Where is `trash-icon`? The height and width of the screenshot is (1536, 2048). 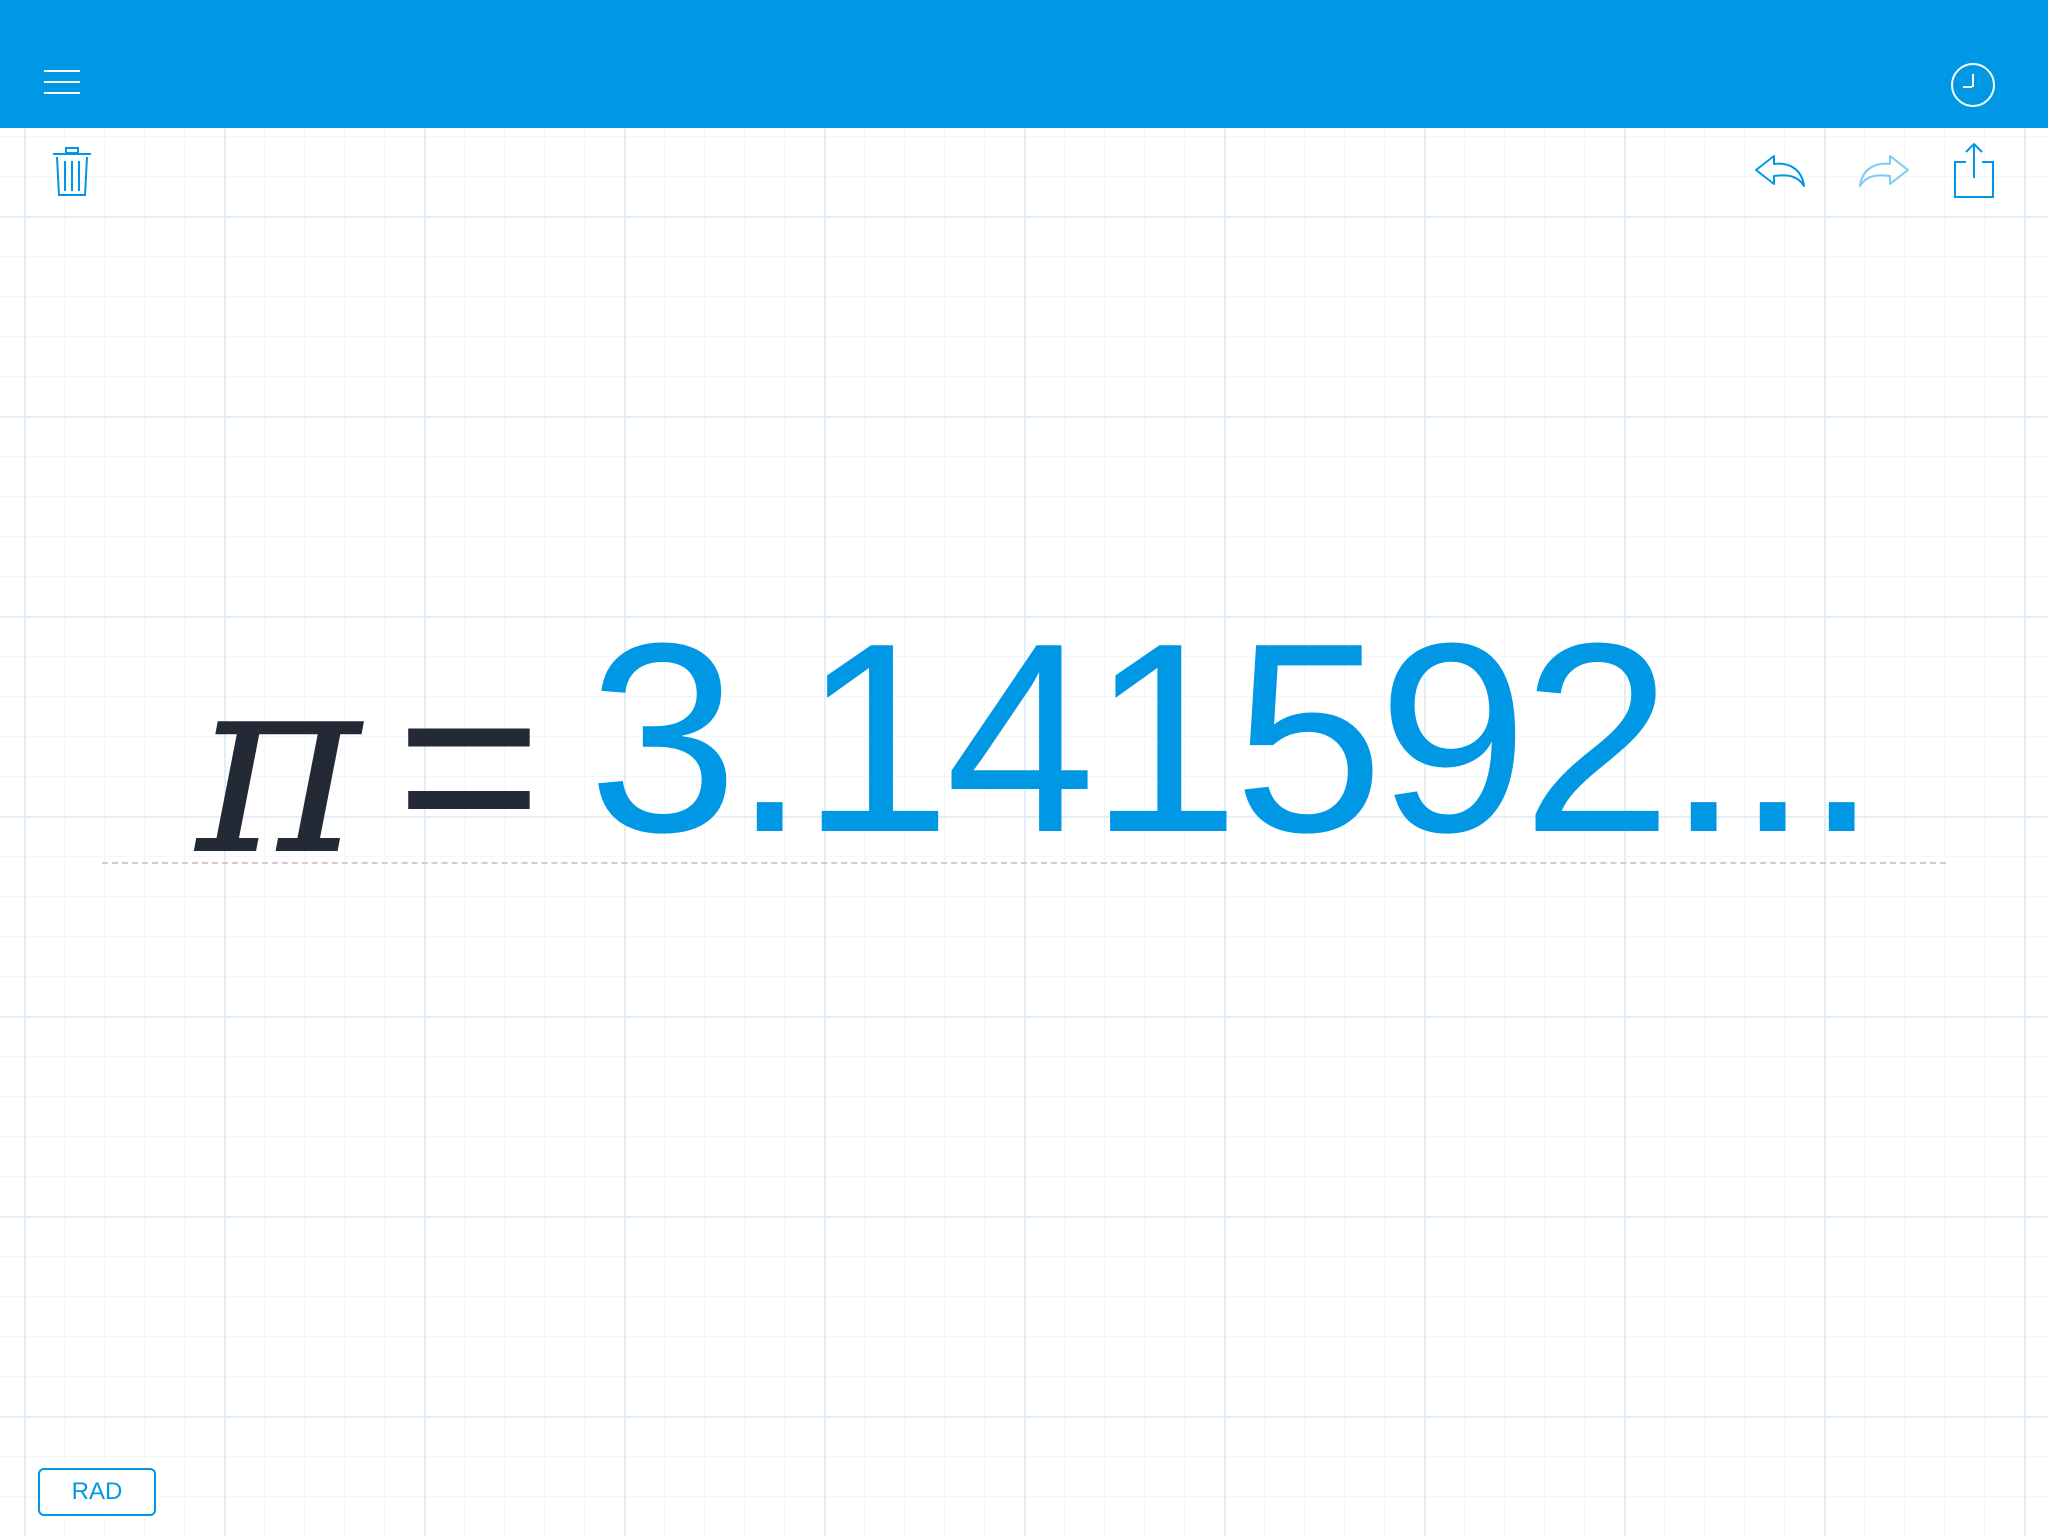
trash-icon is located at coordinates (72, 171).